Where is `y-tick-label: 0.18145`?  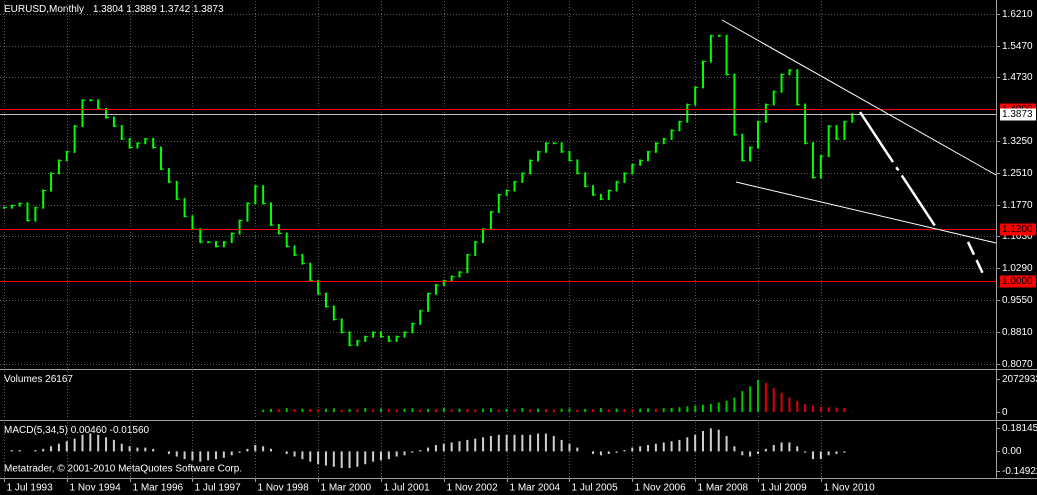 y-tick-label: 0.18145 is located at coordinates (1019, 428).